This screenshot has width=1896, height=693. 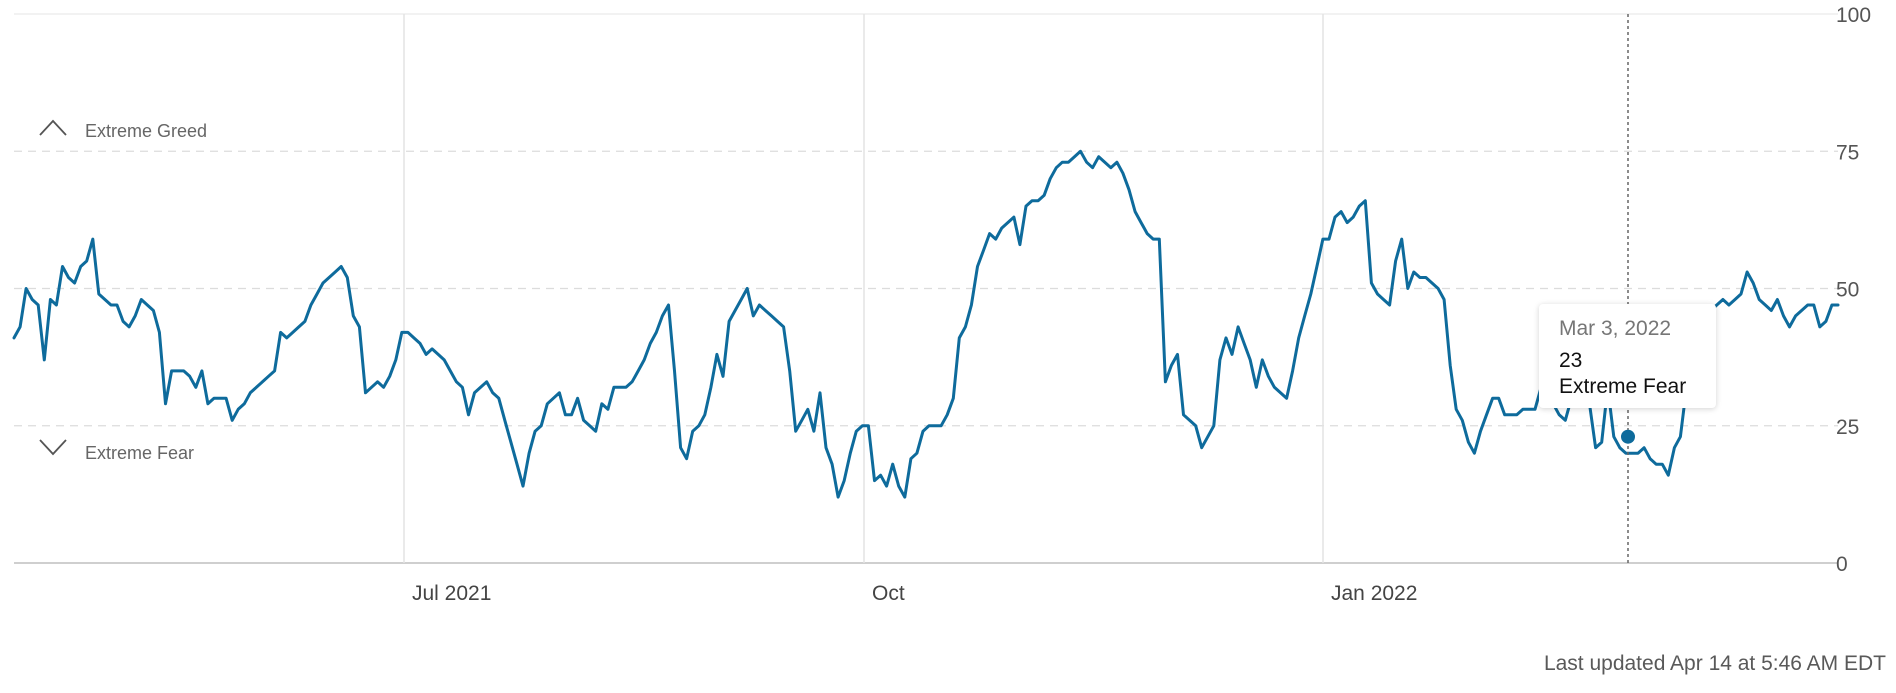 What do you see at coordinates (139, 453) in the screenshot?
I see `zone-label: Extreme Fear` at bounding box center [139, 453].